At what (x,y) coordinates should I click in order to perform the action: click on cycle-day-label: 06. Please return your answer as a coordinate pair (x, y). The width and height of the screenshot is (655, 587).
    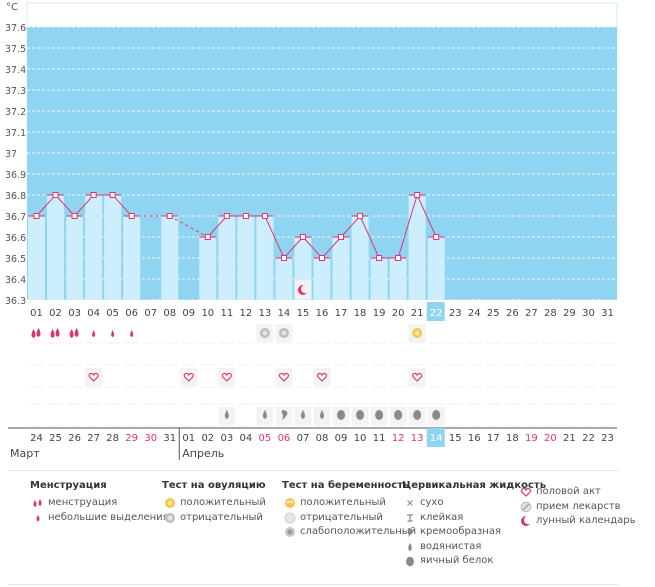
    Looking at the image, I should click on (131, 313).